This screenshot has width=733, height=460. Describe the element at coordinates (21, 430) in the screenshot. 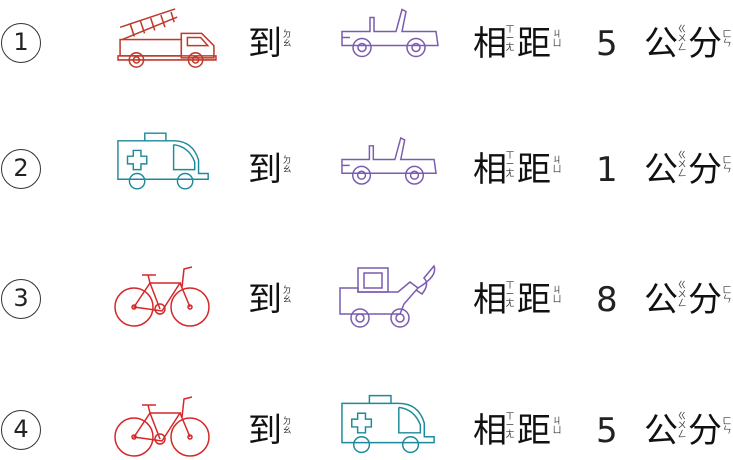

I see `question-number: 4` at that location.